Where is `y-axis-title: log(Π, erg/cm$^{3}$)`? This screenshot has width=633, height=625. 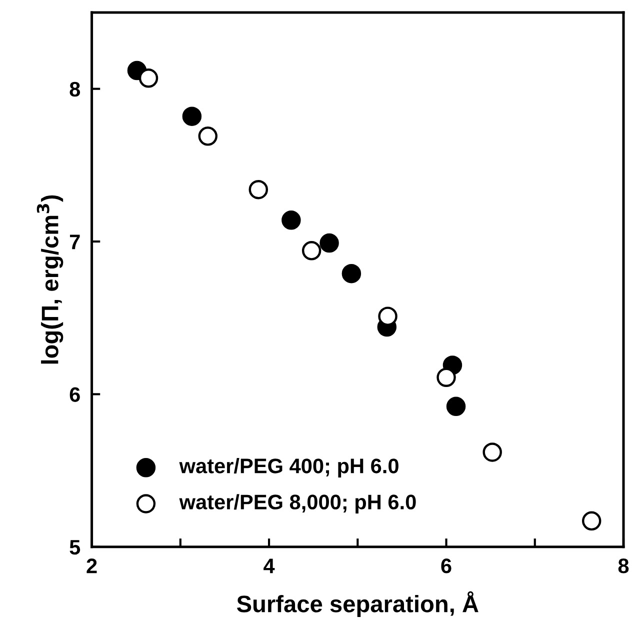
y-axis-title: log(Π, erg/cm$^{3}$) is located at coordinates (50, 279).